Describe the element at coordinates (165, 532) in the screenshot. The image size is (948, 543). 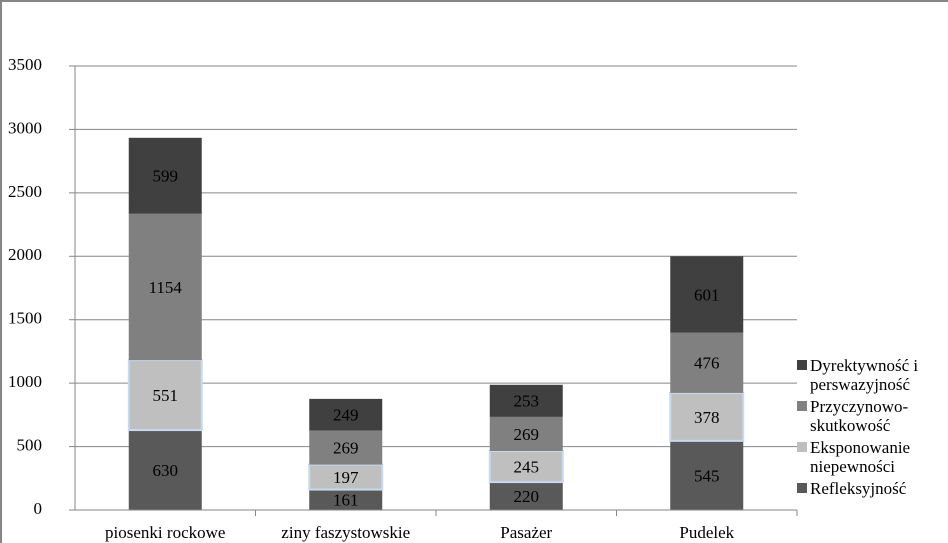
I see `x-tick-label: piosenki rockowe` at that location.